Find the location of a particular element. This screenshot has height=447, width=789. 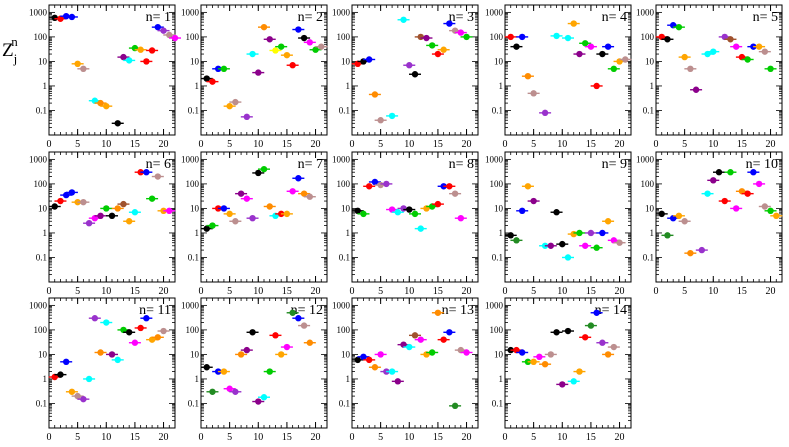

panel-11: 0 5 10 15 20 0.1 1 10 100 1000 n= 11 is located at coordinates (102, 370).